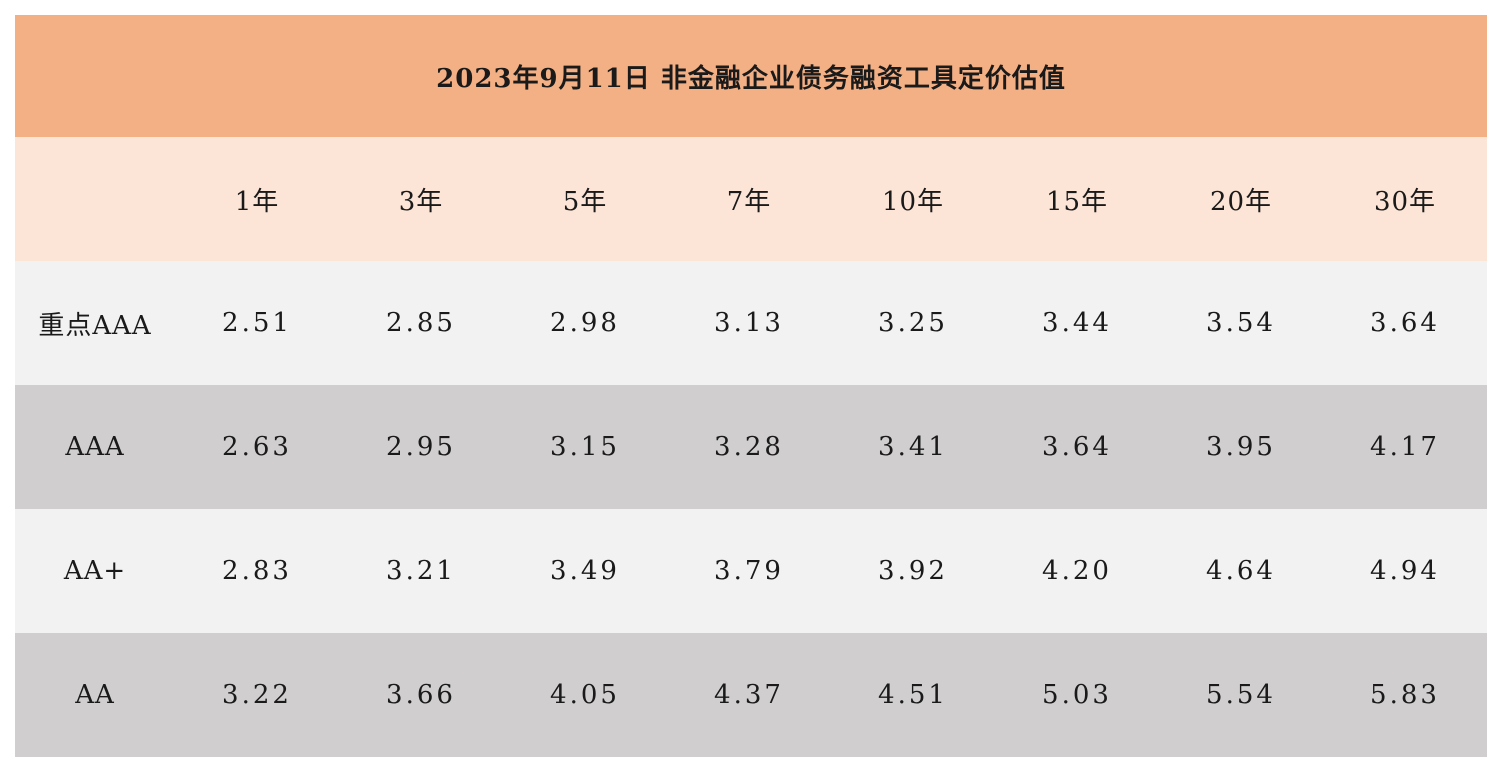  I want to click on table-cell: 3.15, so click(585, 447).